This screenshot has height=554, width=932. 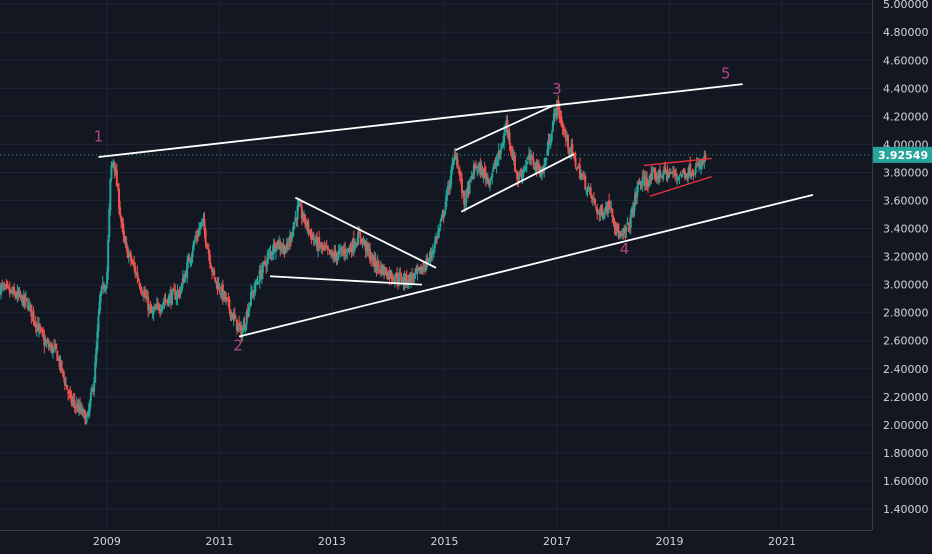 I want to click on x-tick-label: 2009, so click(x=107, y=541).